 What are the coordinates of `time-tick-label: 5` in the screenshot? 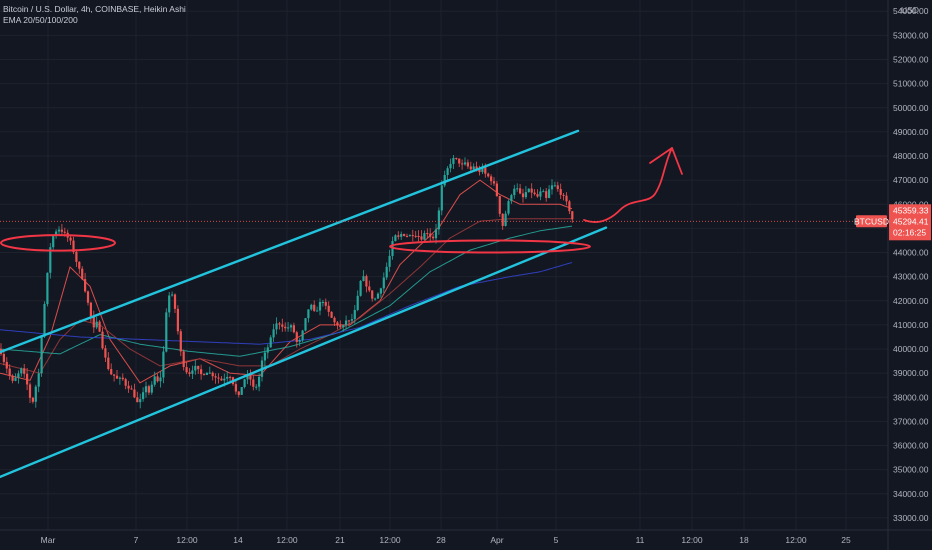 It's located at (556, 540).